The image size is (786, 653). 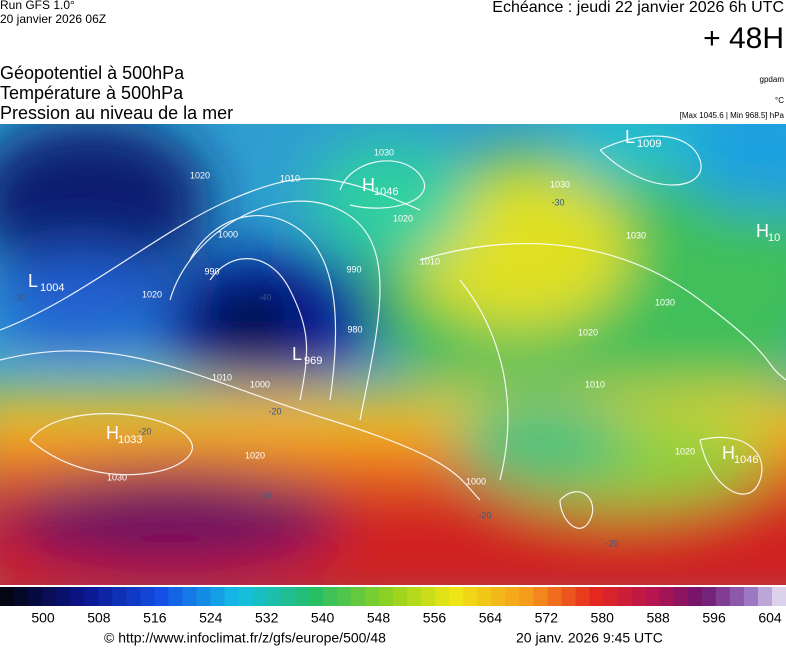 I want to click on run-label: Run GFS 1.0°, so click(x=37, y=6).